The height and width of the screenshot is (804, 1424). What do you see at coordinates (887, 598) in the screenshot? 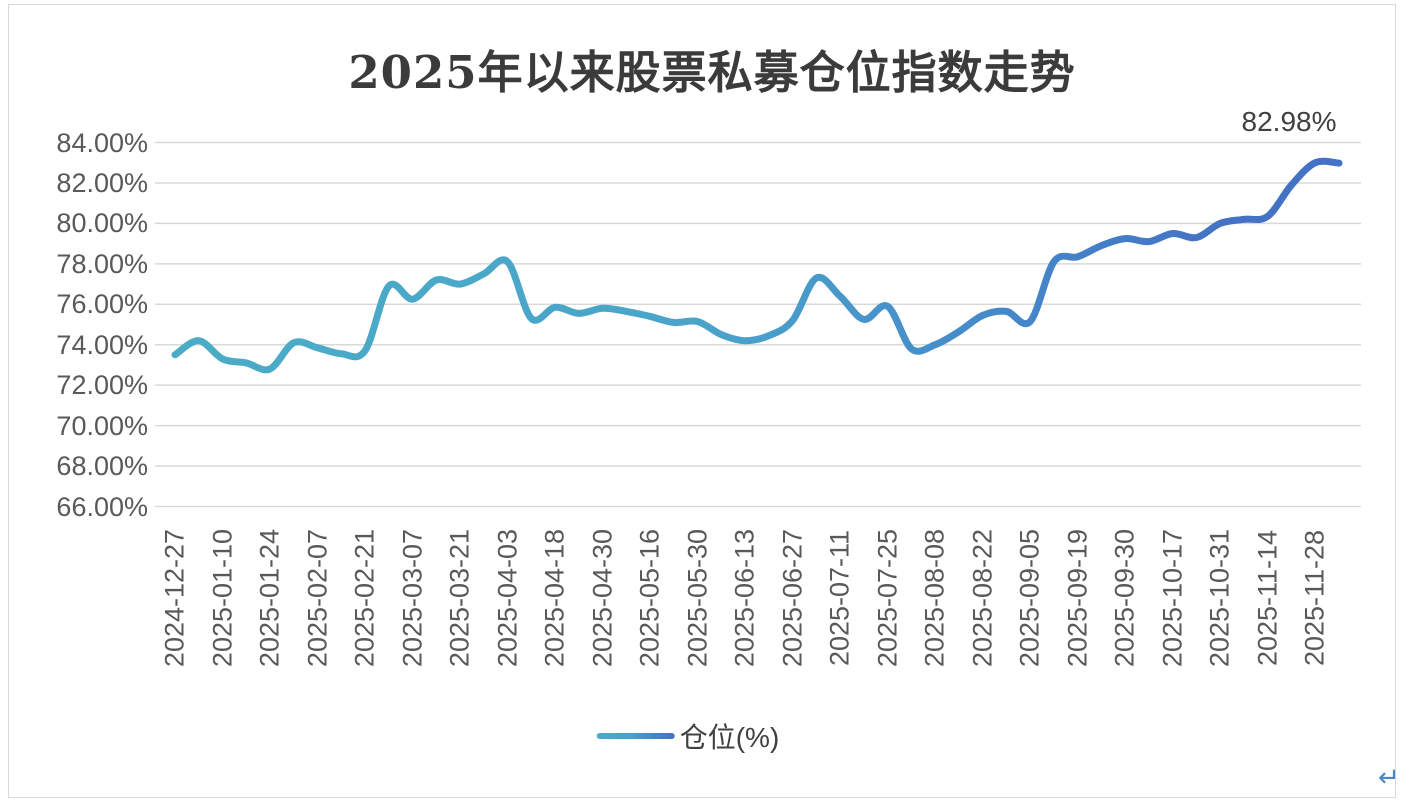
I see `x-axis-tick-label-text: 2025-07-25` at bounding box center [887, 598].